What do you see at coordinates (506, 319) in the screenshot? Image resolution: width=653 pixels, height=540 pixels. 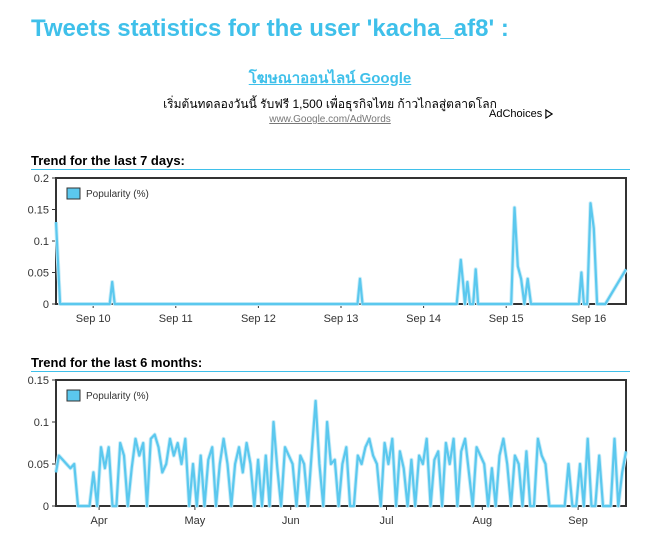 I see `week-x-tick-label: Sep 15` at bounding box center [506, 319].